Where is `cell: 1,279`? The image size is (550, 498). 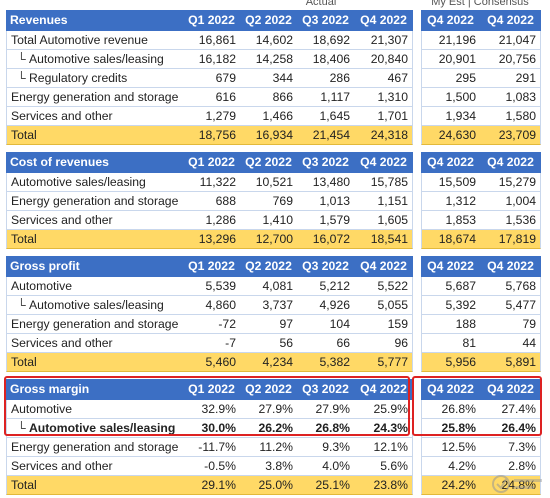
cell: 1,279 is located at coordinates (211, 116).